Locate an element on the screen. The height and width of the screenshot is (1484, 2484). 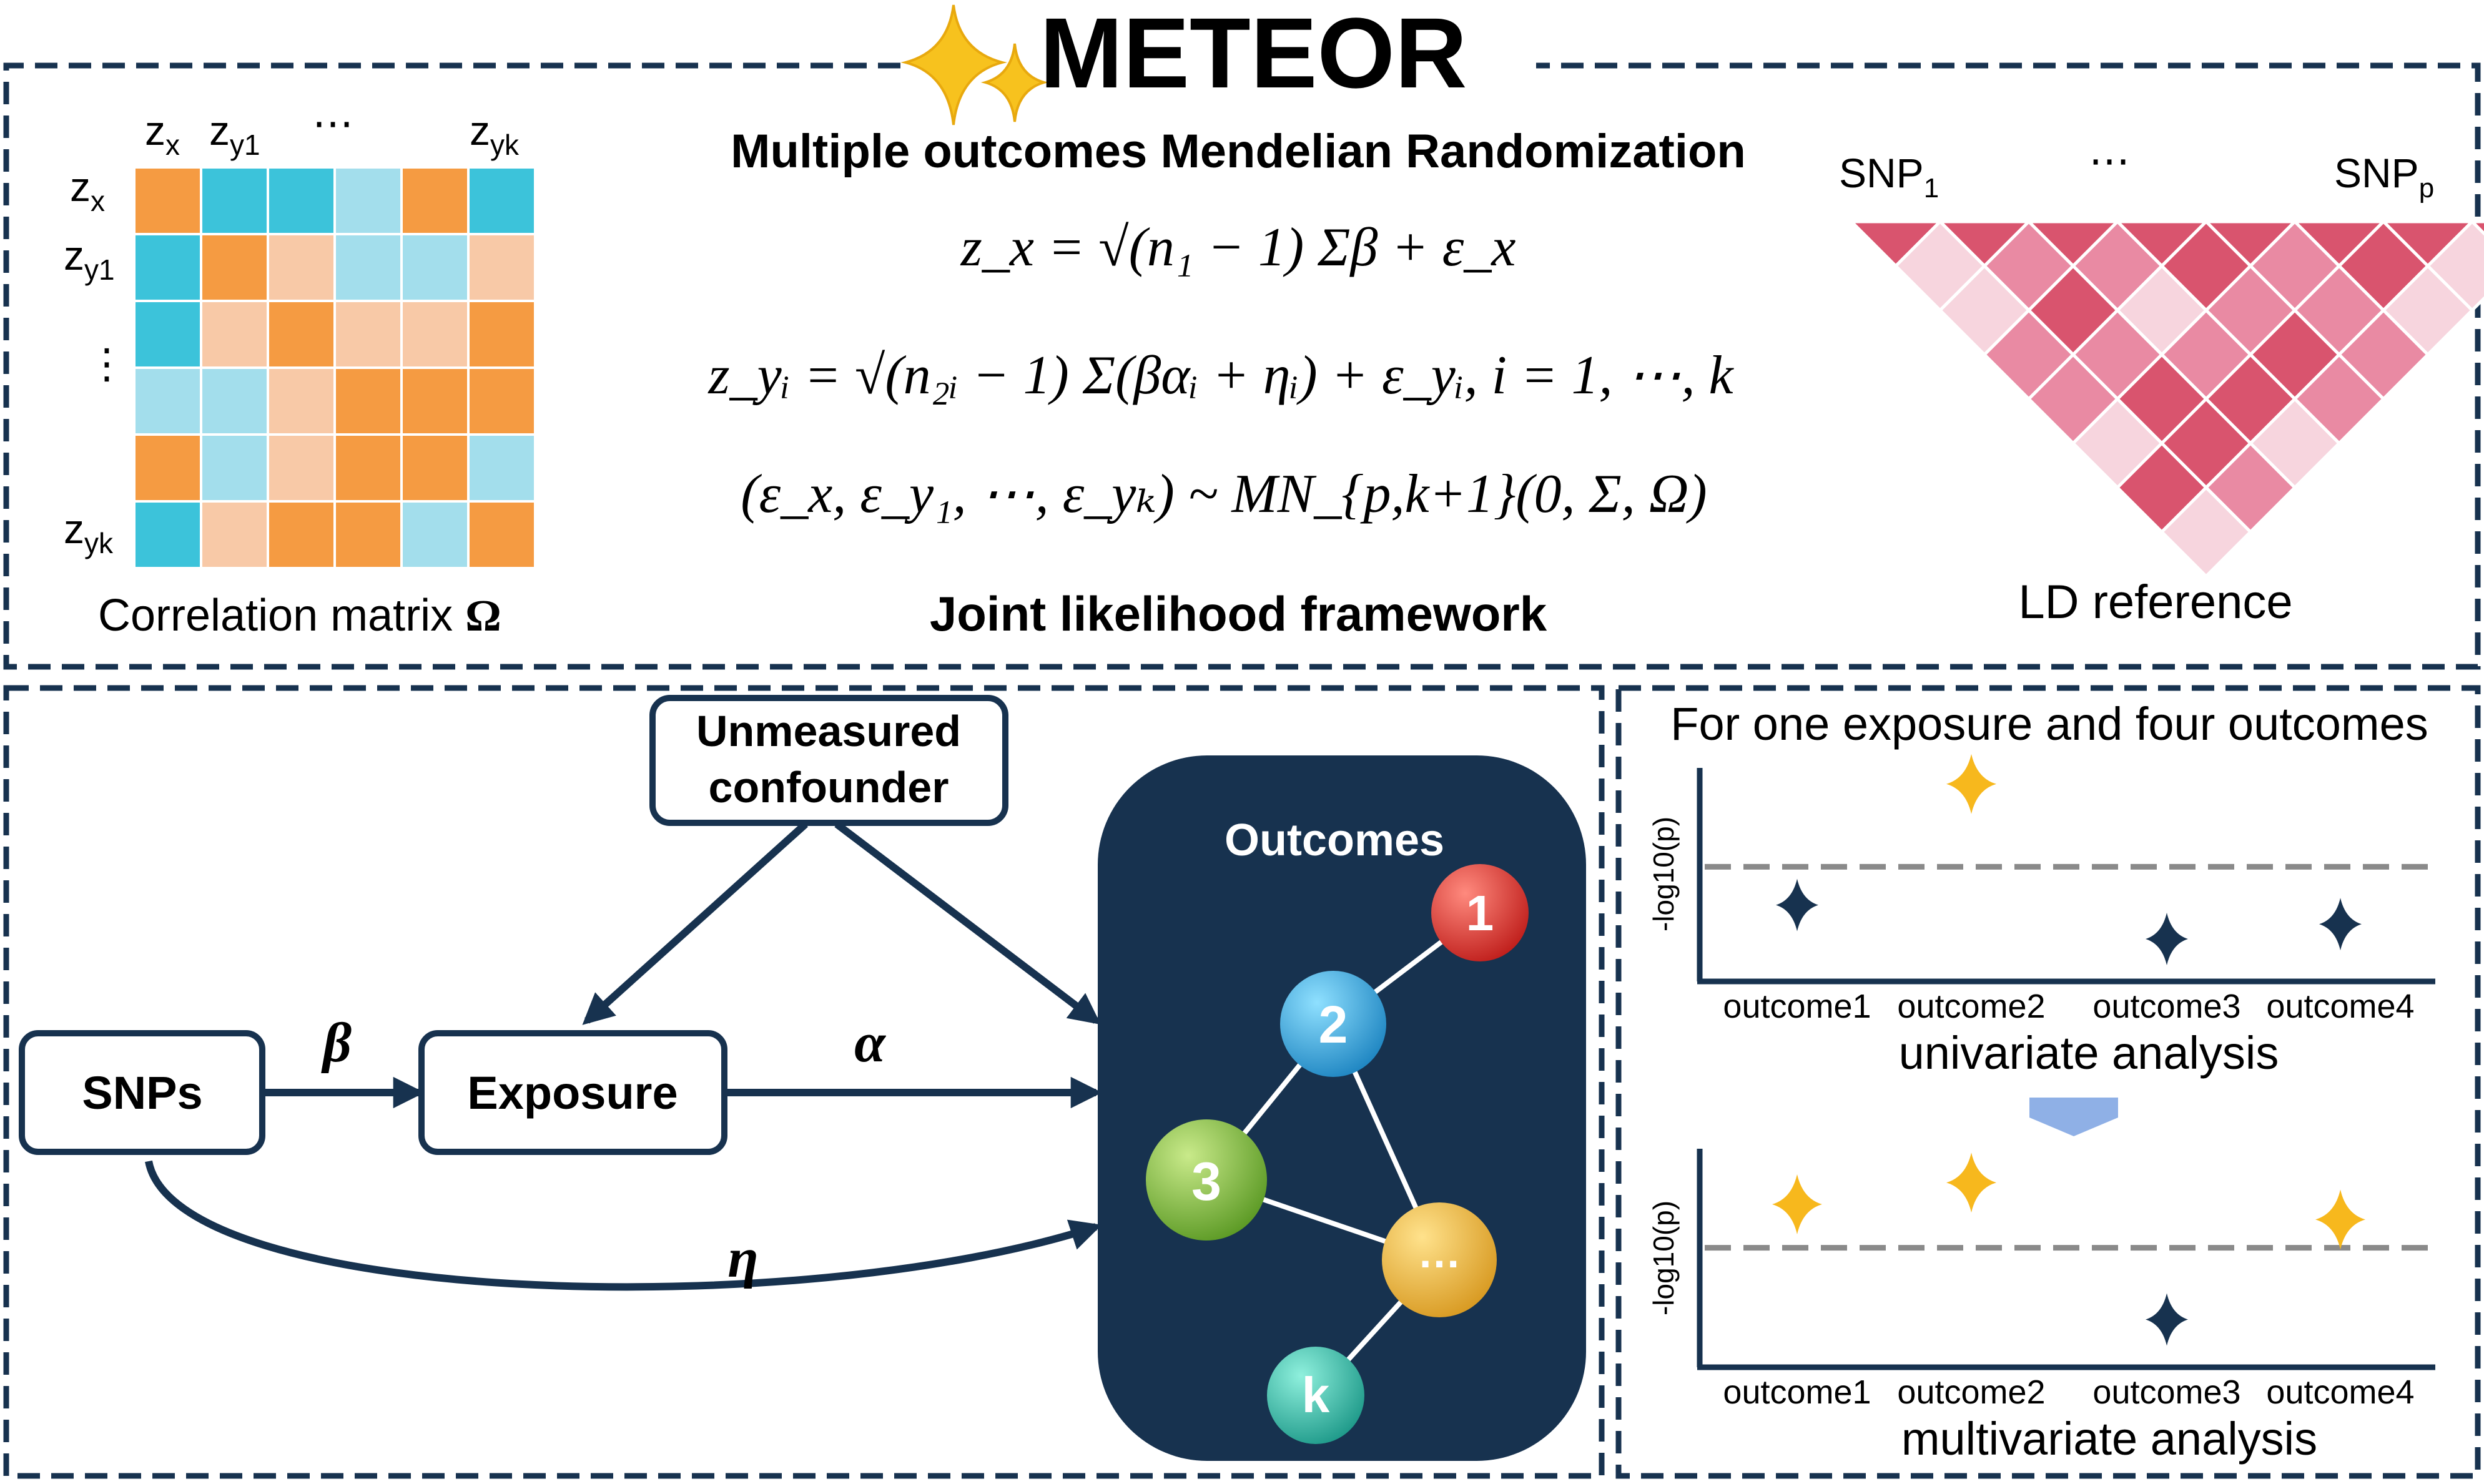
exposure-box is located at coordinates (572, 1092).